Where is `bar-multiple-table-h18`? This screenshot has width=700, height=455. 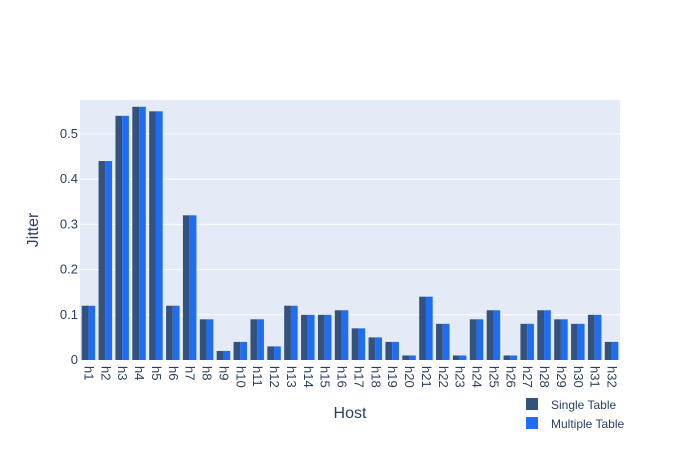
bar-multiple-table-h18 is located at coordinates (379, 348).